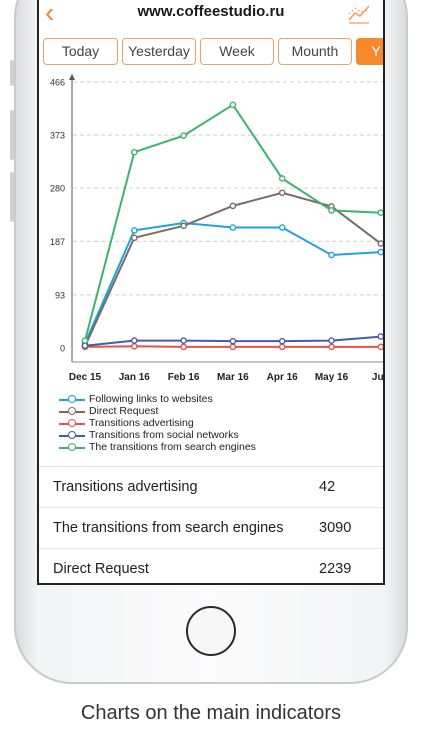 Image resolution: width=422 pixels, height=750 pixels. I want to click on tab-yesterday: Yesterday, so click(159, 51).